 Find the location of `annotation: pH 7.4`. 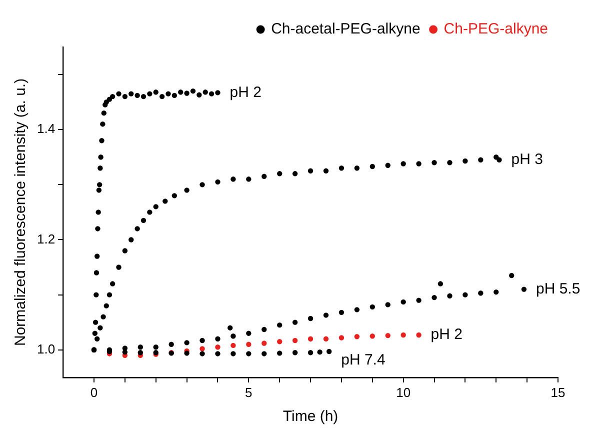

annotation: pH 7.4 is located at coordinates (363, 360).